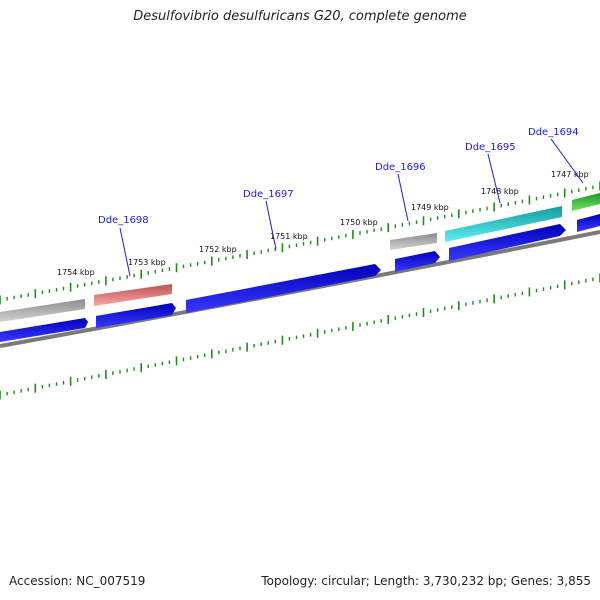  I want to click on tick-label-1754: 1754 kbp, so click(76, 272).